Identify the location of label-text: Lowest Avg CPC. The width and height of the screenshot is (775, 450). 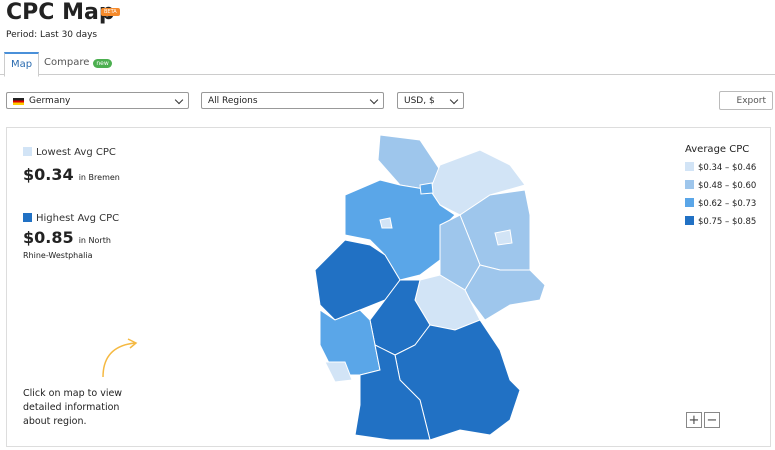
(76, 152).